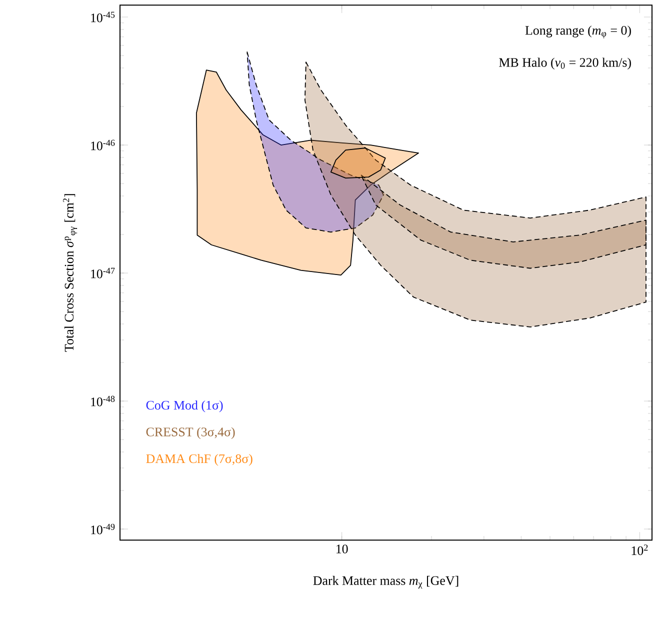 This screenshot has width=658, height=625. What do you see at coordinates (199, 460) in the screenshot?
I see `text: DAMA ChF (7σ,8σ)` at bounding box center [199, 460].